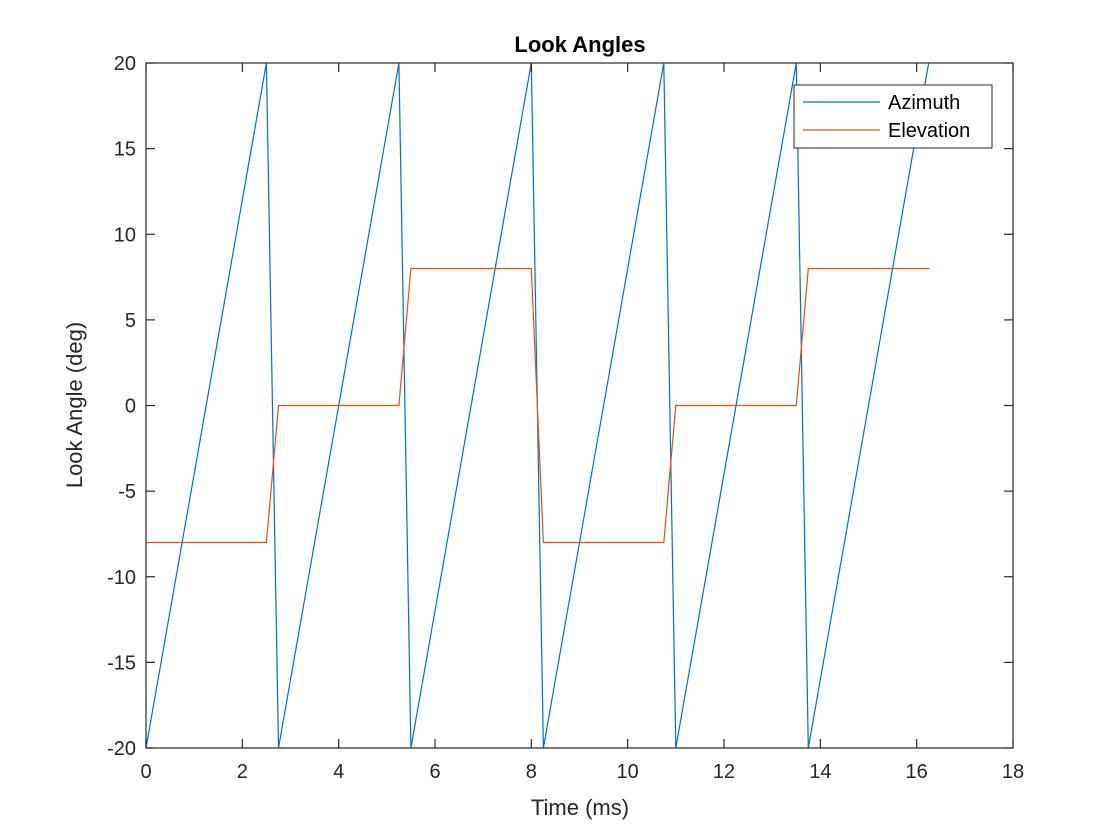  What do you see at coordinates (820, 772) in the screenshot?
I see `x-tick-label: 14` at bounding box center [820, 772].